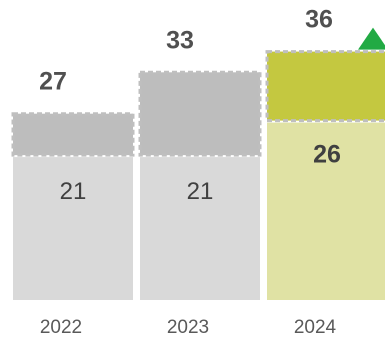 This screenshot has width=385, height=342. Describe the element at coordinates (53, 82) in the screenshot. I see `total-value-label-2022: 27` at that location.